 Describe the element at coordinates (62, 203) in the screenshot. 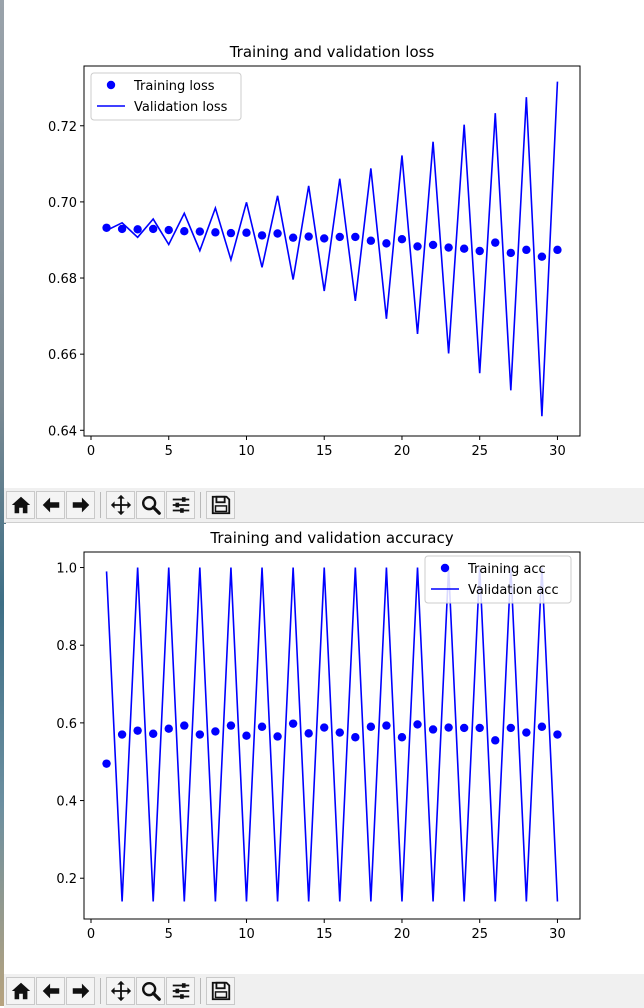

I see `y-tick-label: 0.70` at that location.